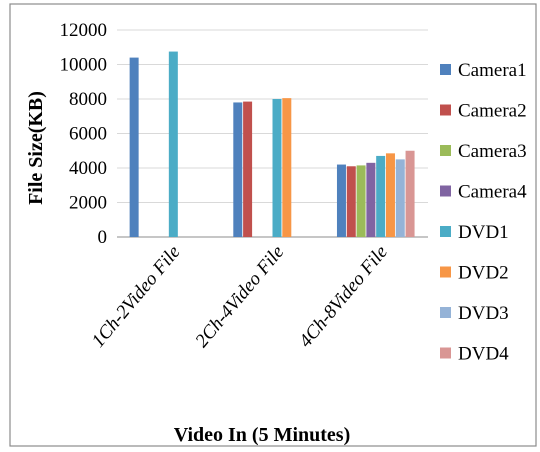  What do you see at coordinates (492, 192) in the screenshot?
I see `legend-label: Camera4` at bounding box center [492, 192].